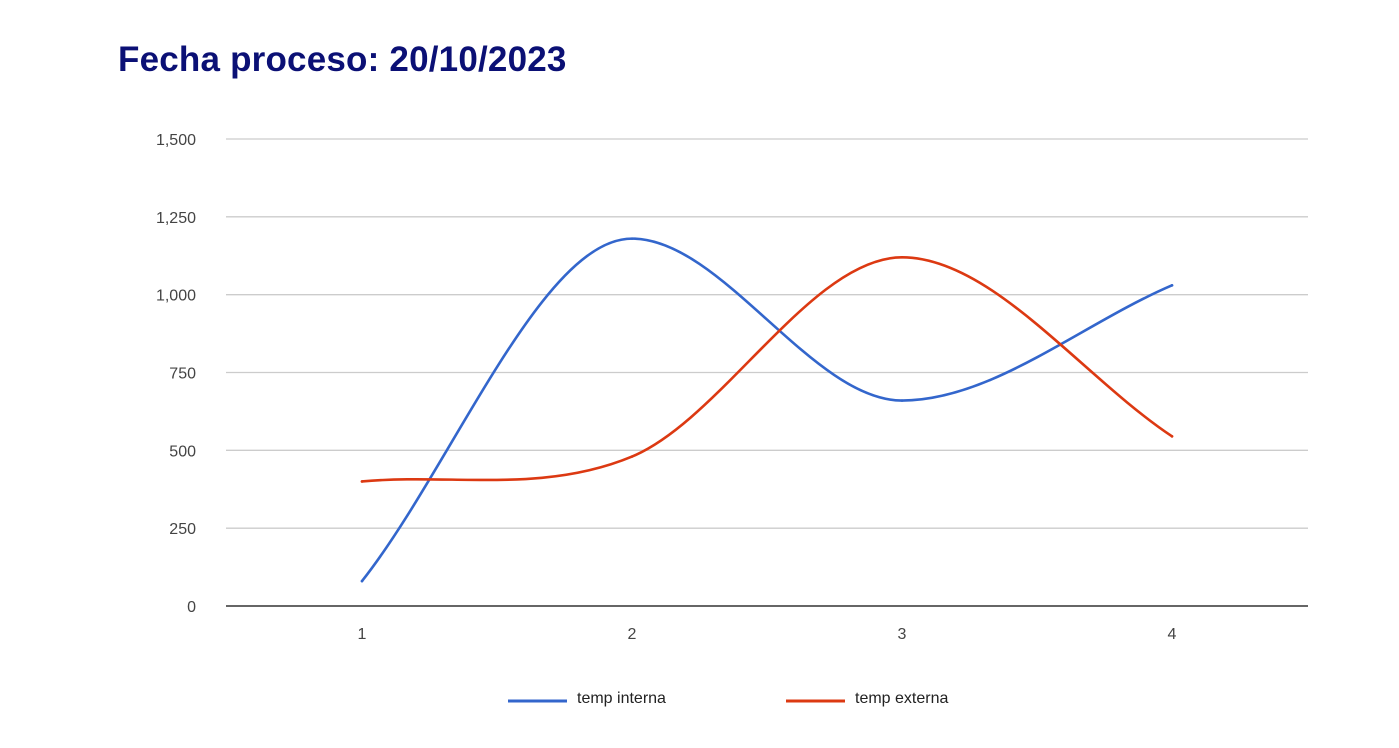  Describe the element at coordinates (767, 634) in the screenshot. I see `x-axis-ticks: 1 2 3 4` at that location.